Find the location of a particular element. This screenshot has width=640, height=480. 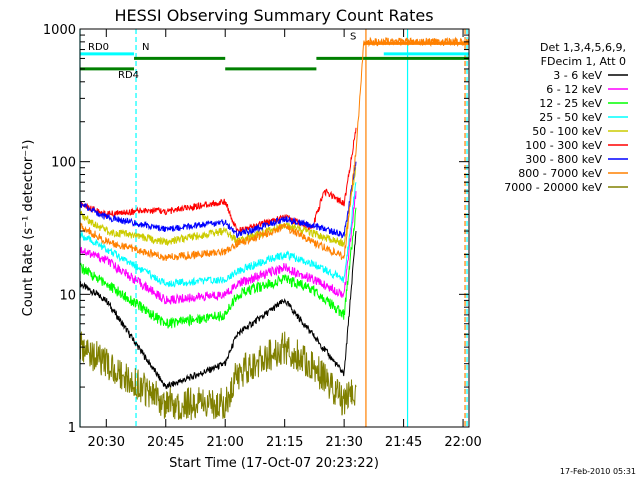

y-axis-label: Count Rate (s⁻¹ detector⁻¹) is located at coordinates (28, 228).